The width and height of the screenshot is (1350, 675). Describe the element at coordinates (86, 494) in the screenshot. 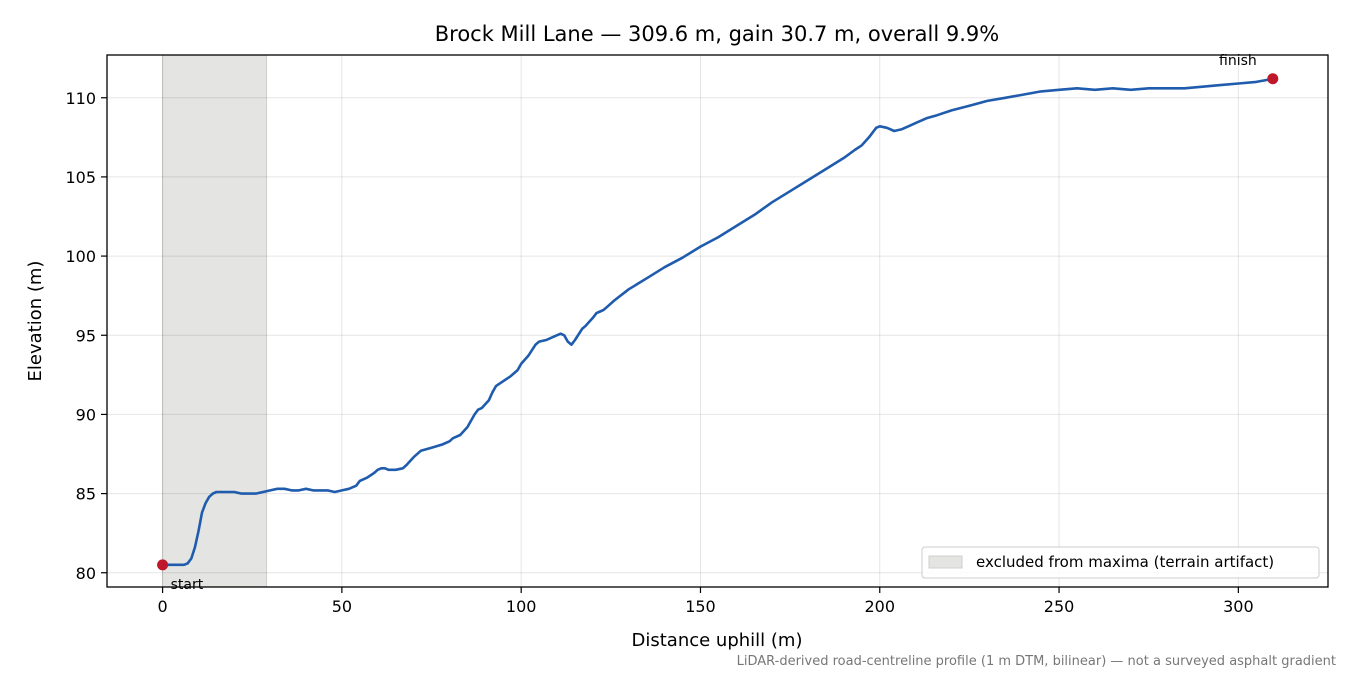

I see `y-tick-label: 85` at that location.